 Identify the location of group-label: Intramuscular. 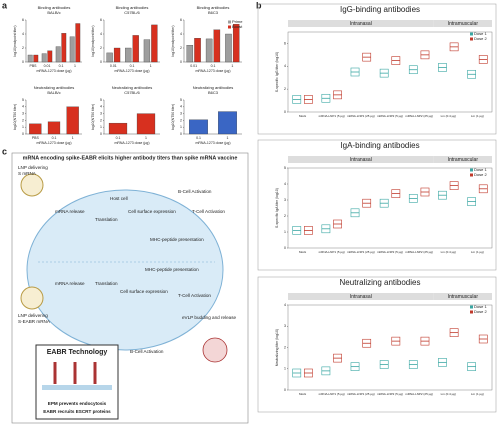
(463, 160).